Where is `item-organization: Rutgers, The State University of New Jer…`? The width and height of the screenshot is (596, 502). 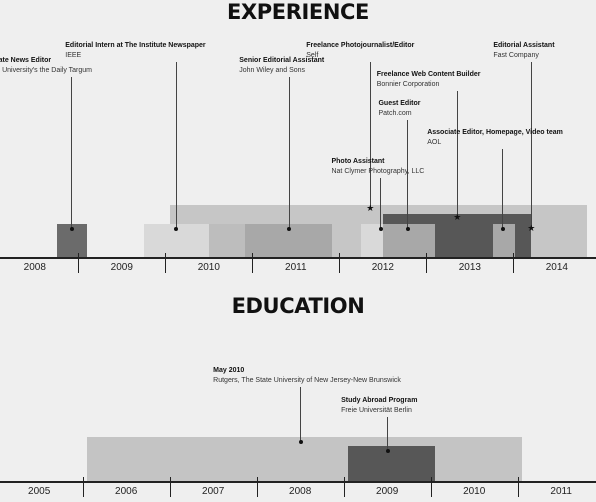
item-organization: Rutgers, The State University of New Jer… is located at coordinates (307, 380).